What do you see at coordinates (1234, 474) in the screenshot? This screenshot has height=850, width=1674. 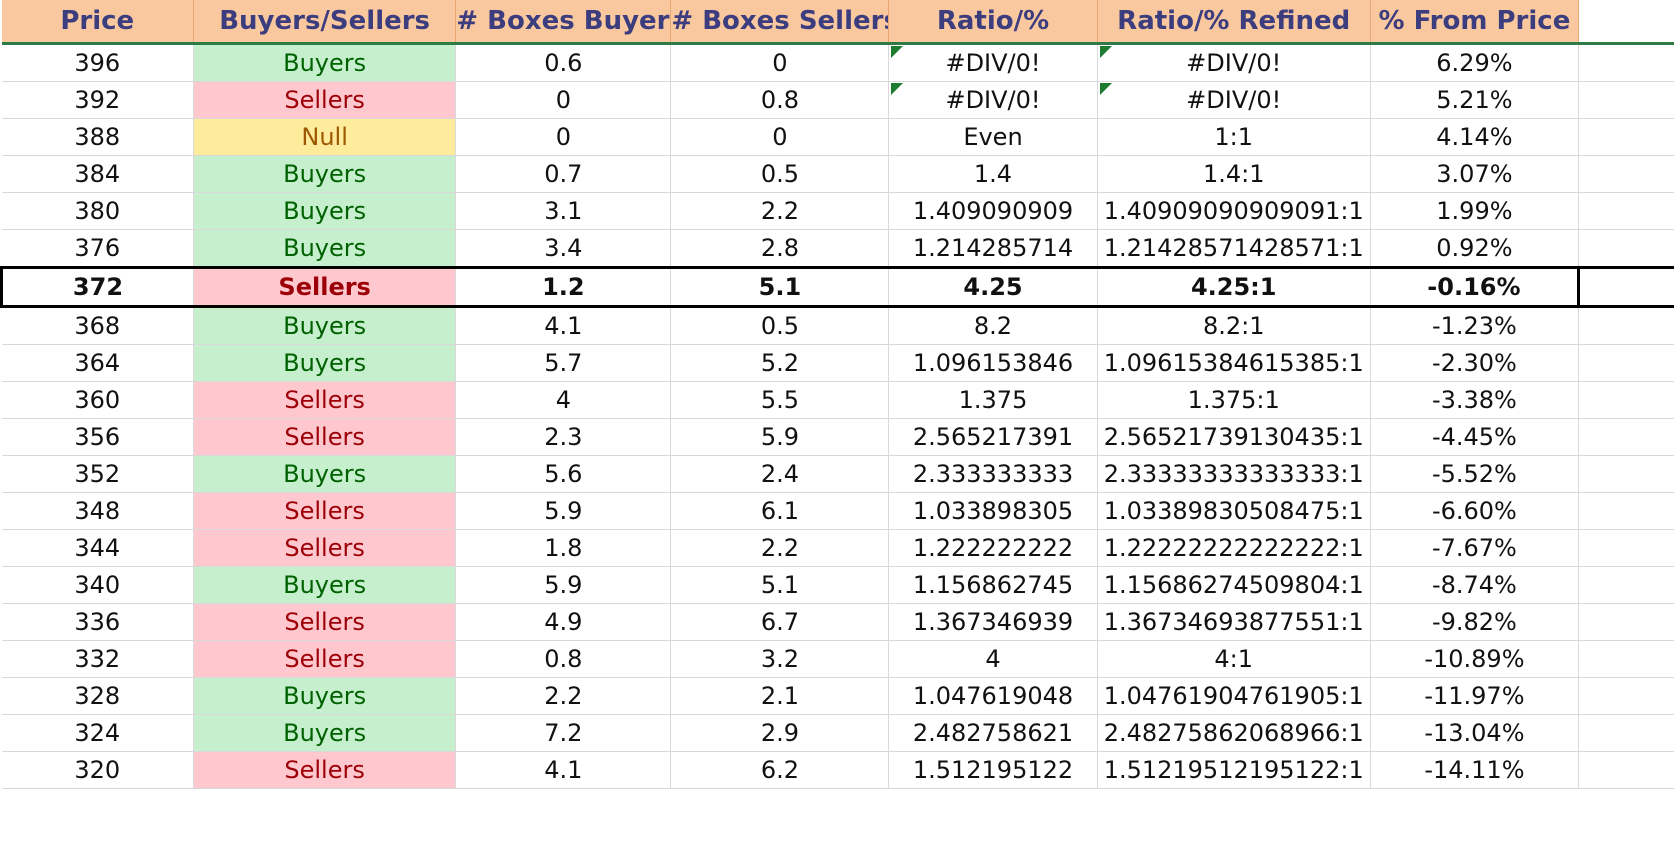 I see `ratio-refined-cell: 2.33333333333333:1` at bounding box center [1234, 474].